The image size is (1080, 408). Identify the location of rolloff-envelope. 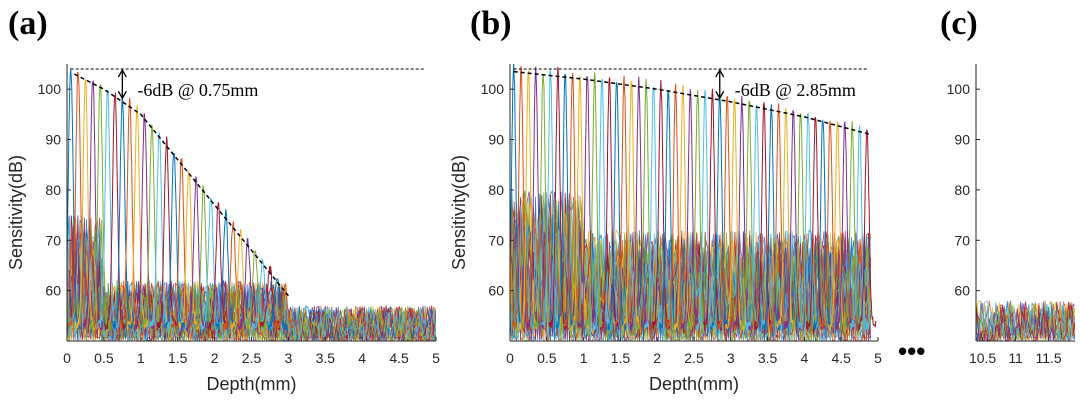
(181, 185).